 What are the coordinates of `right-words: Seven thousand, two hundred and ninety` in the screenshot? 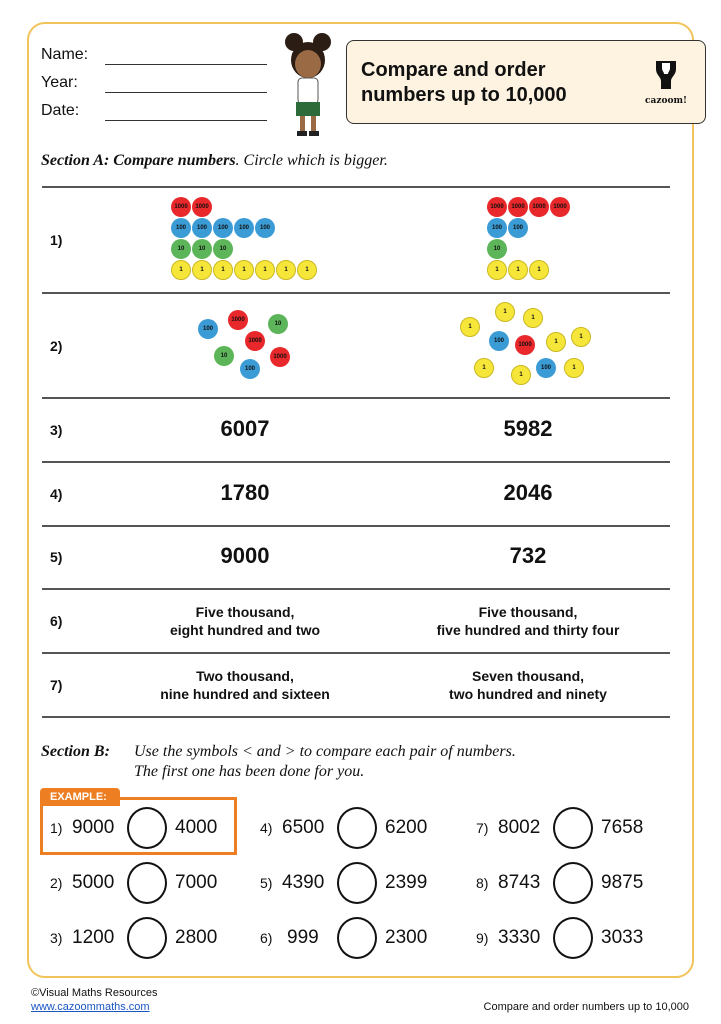 It's located at (528, 685).